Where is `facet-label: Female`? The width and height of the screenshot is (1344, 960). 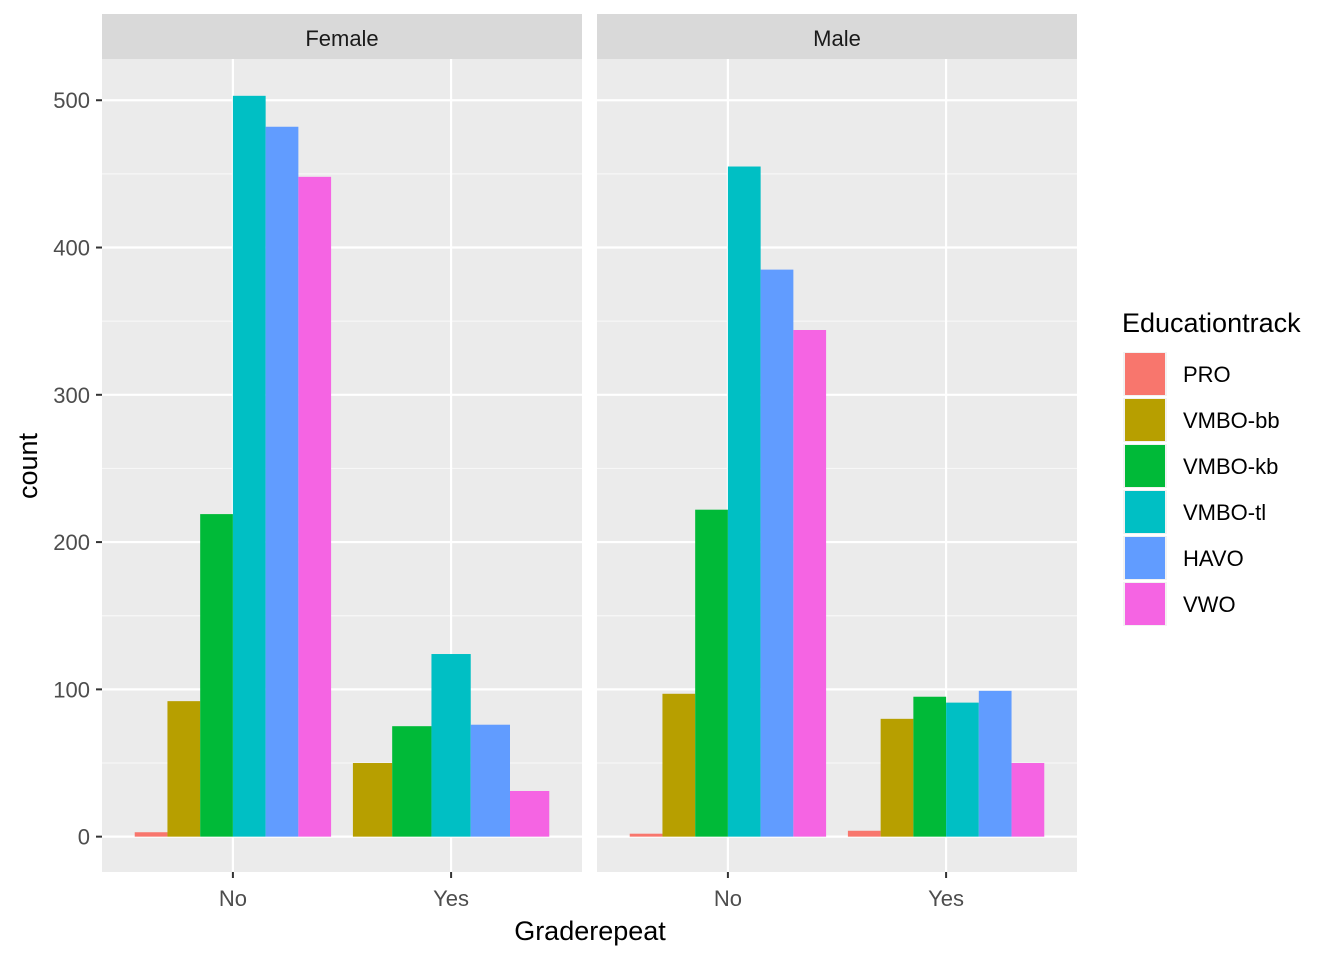 facet-label: Female is located at coordinates (341, 38).